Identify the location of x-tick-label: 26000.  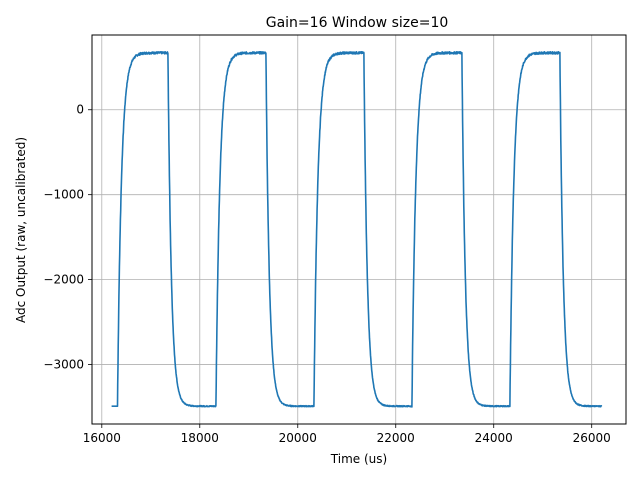
(592, 438).